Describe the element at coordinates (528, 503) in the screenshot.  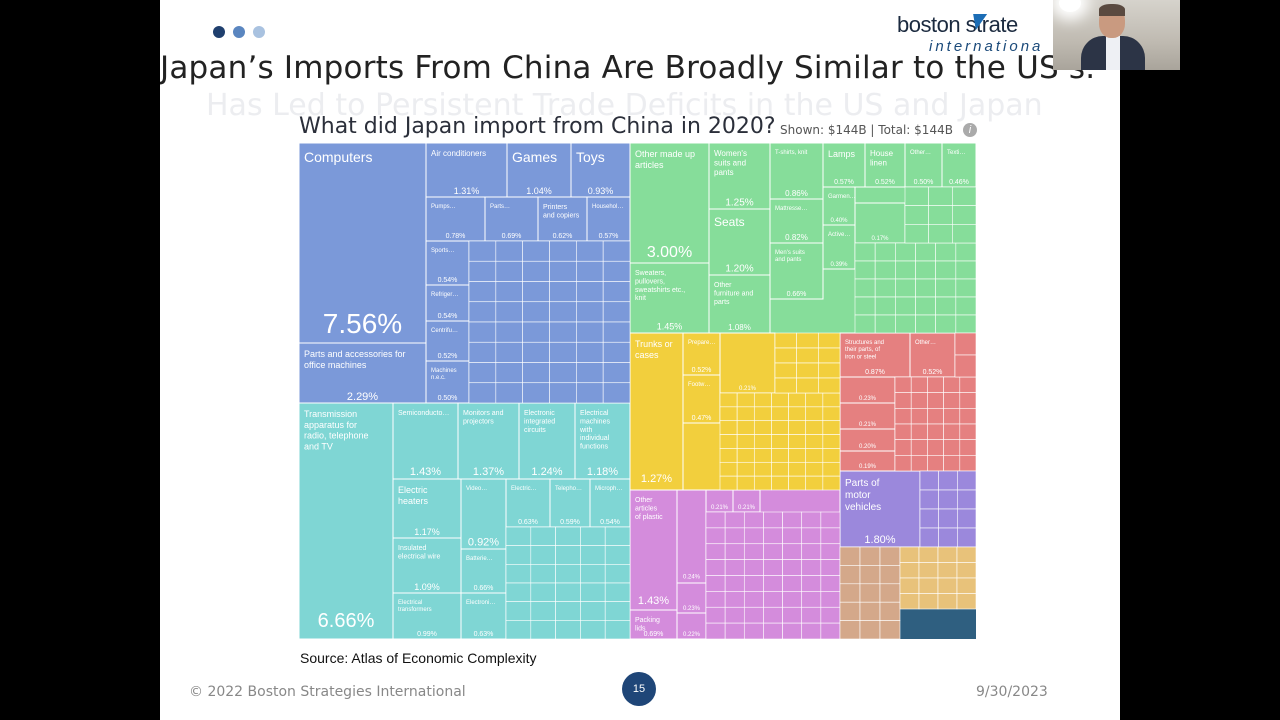
I see `treemap-tile: Electric… 0.63%` at that location.